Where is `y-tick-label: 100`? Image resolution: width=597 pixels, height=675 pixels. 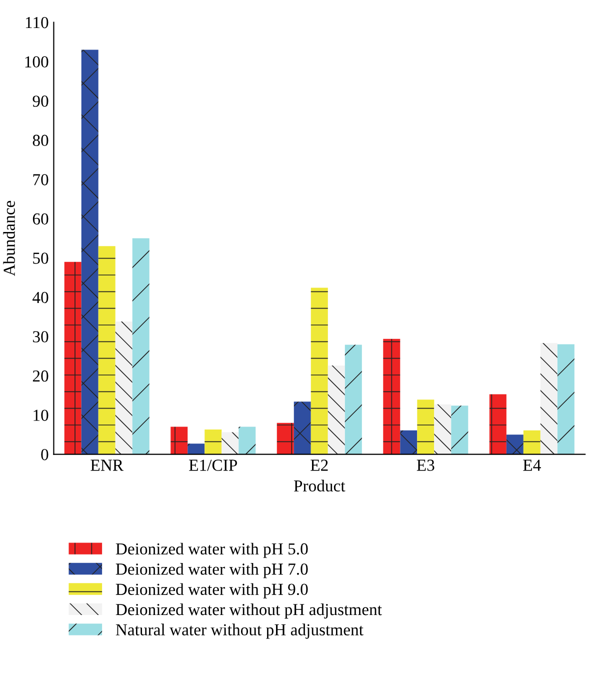 y-tick-label: 100 is located at coordinates (36, 62).